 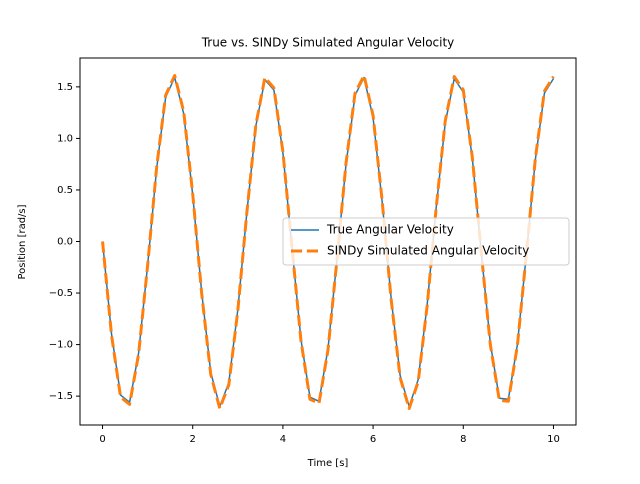 I want to click on x-tick-label: 0, so click(x=102, y=439).